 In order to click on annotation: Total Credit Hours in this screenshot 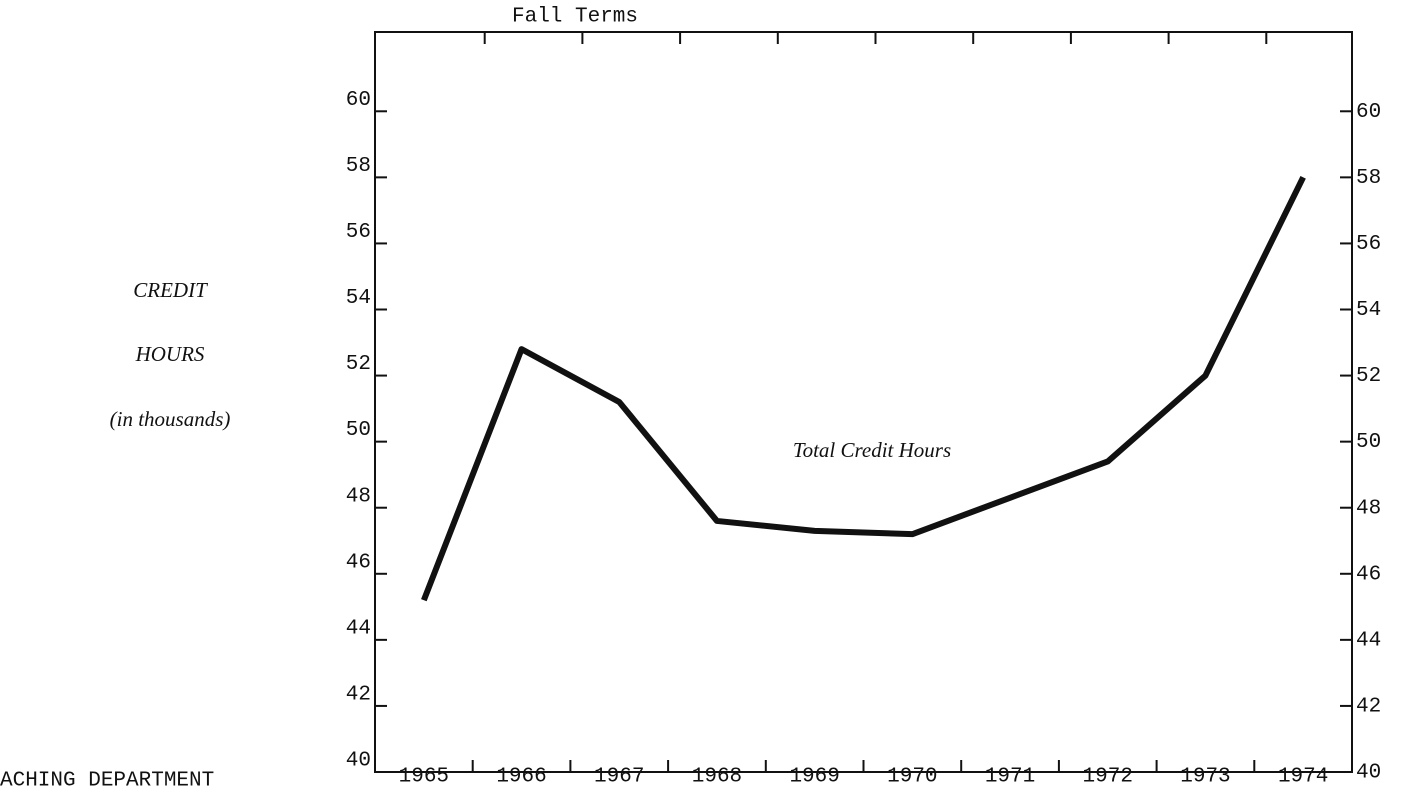, I will do `click(872, 450)`.